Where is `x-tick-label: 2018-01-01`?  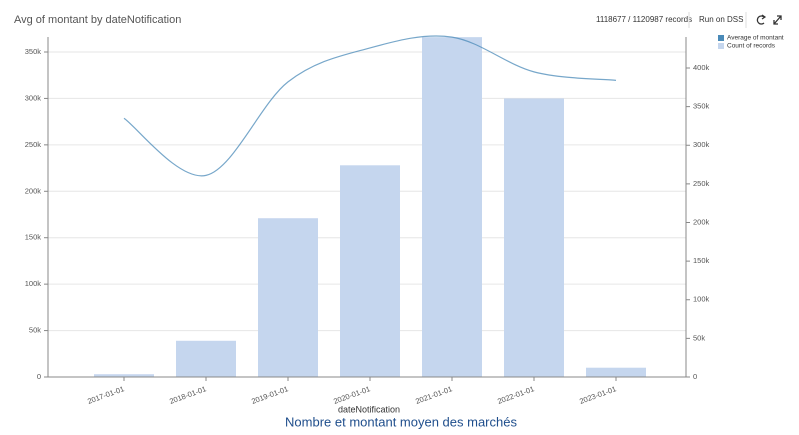
x-tick-label: 2018-01-01 is located at coordinates (187, 395).